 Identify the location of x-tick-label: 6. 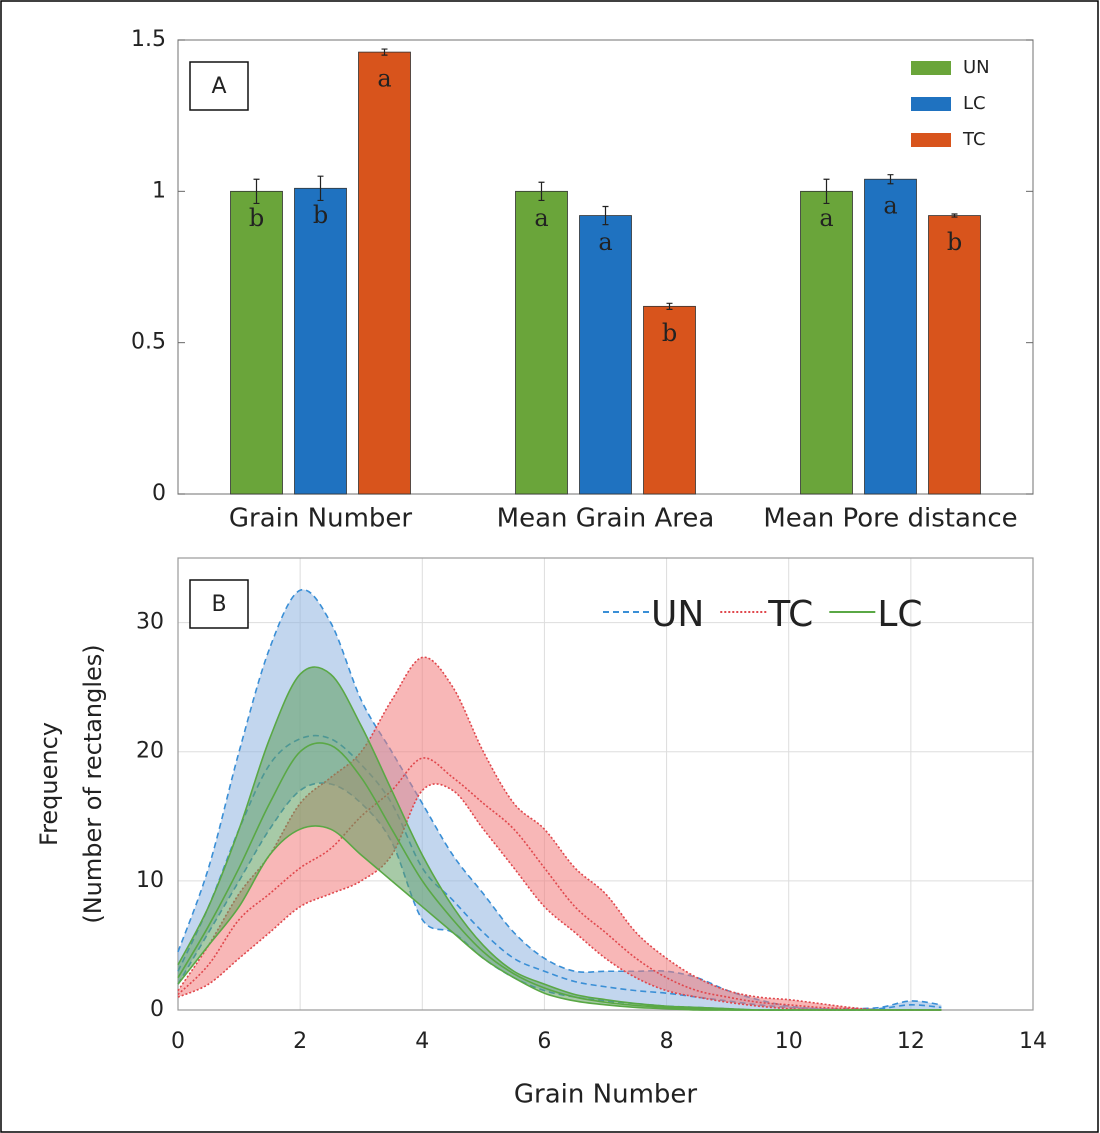
(544, 1041).